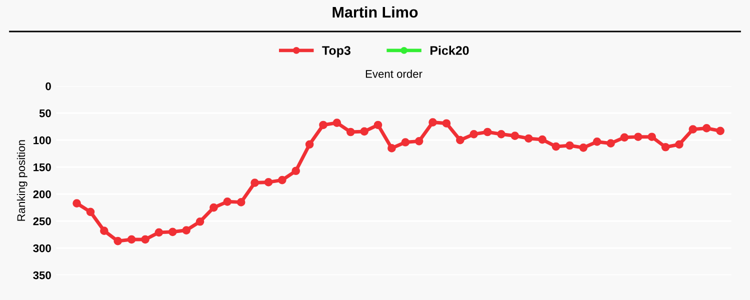 This screenshot has height=300, width=750. Describe the element at coordinates (42, 221) in the screenshot. I see `y-tick-label: 250` at that location.